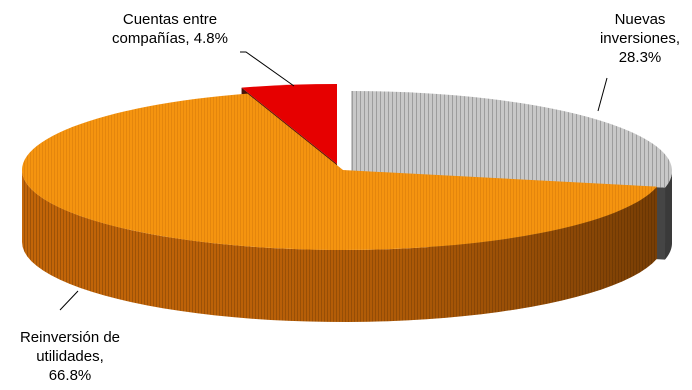  I want to click on data-label-1: Nuevas inversiones, 28.3%, so click(640, 38).